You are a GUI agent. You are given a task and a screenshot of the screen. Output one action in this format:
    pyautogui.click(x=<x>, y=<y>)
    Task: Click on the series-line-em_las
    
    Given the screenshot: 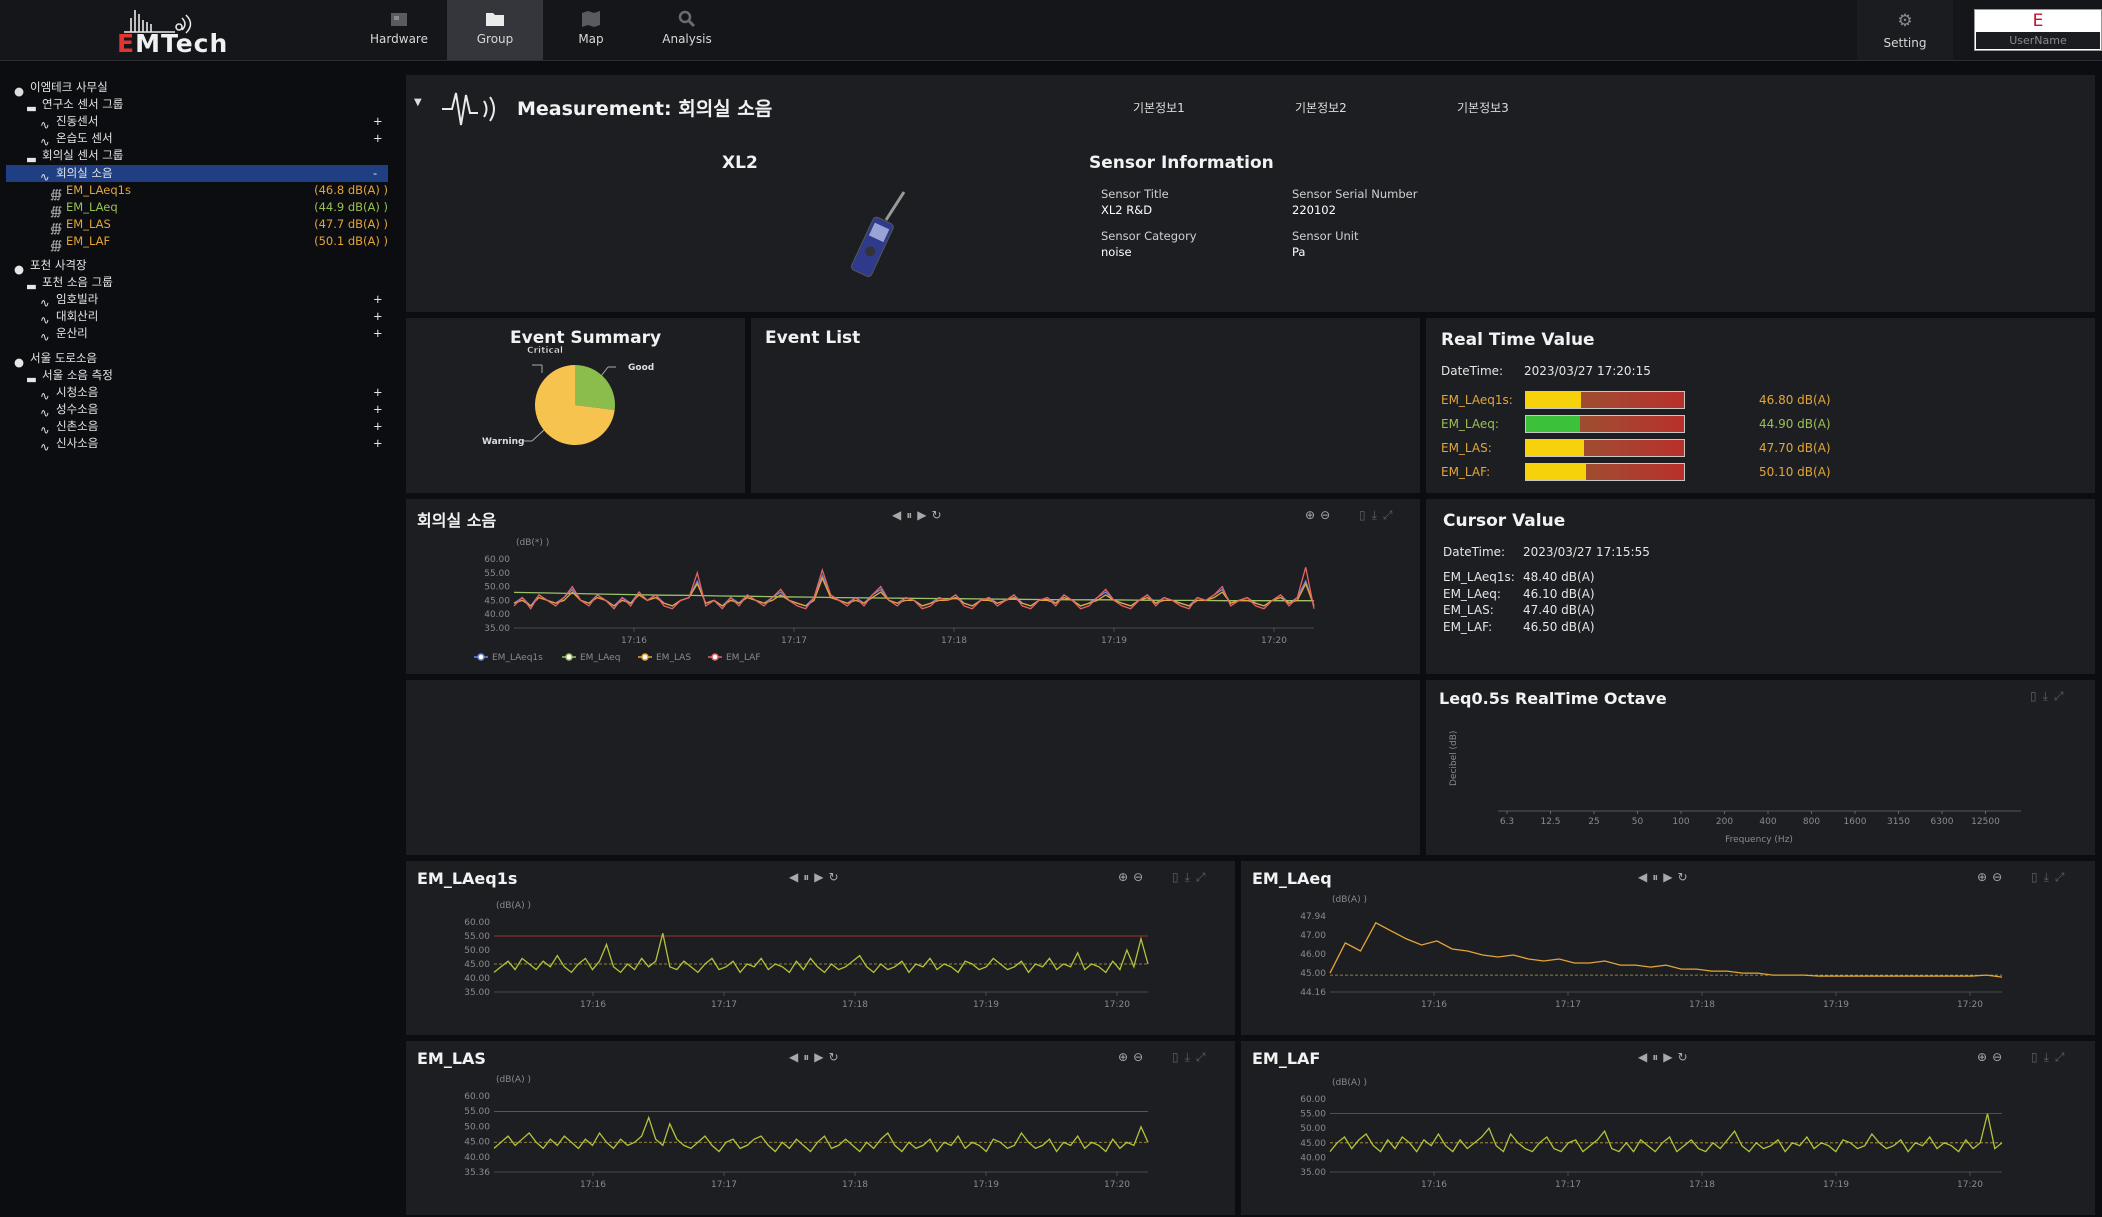 What is the action you would take?
    pyautogui.click(x=821, y=1134)
    